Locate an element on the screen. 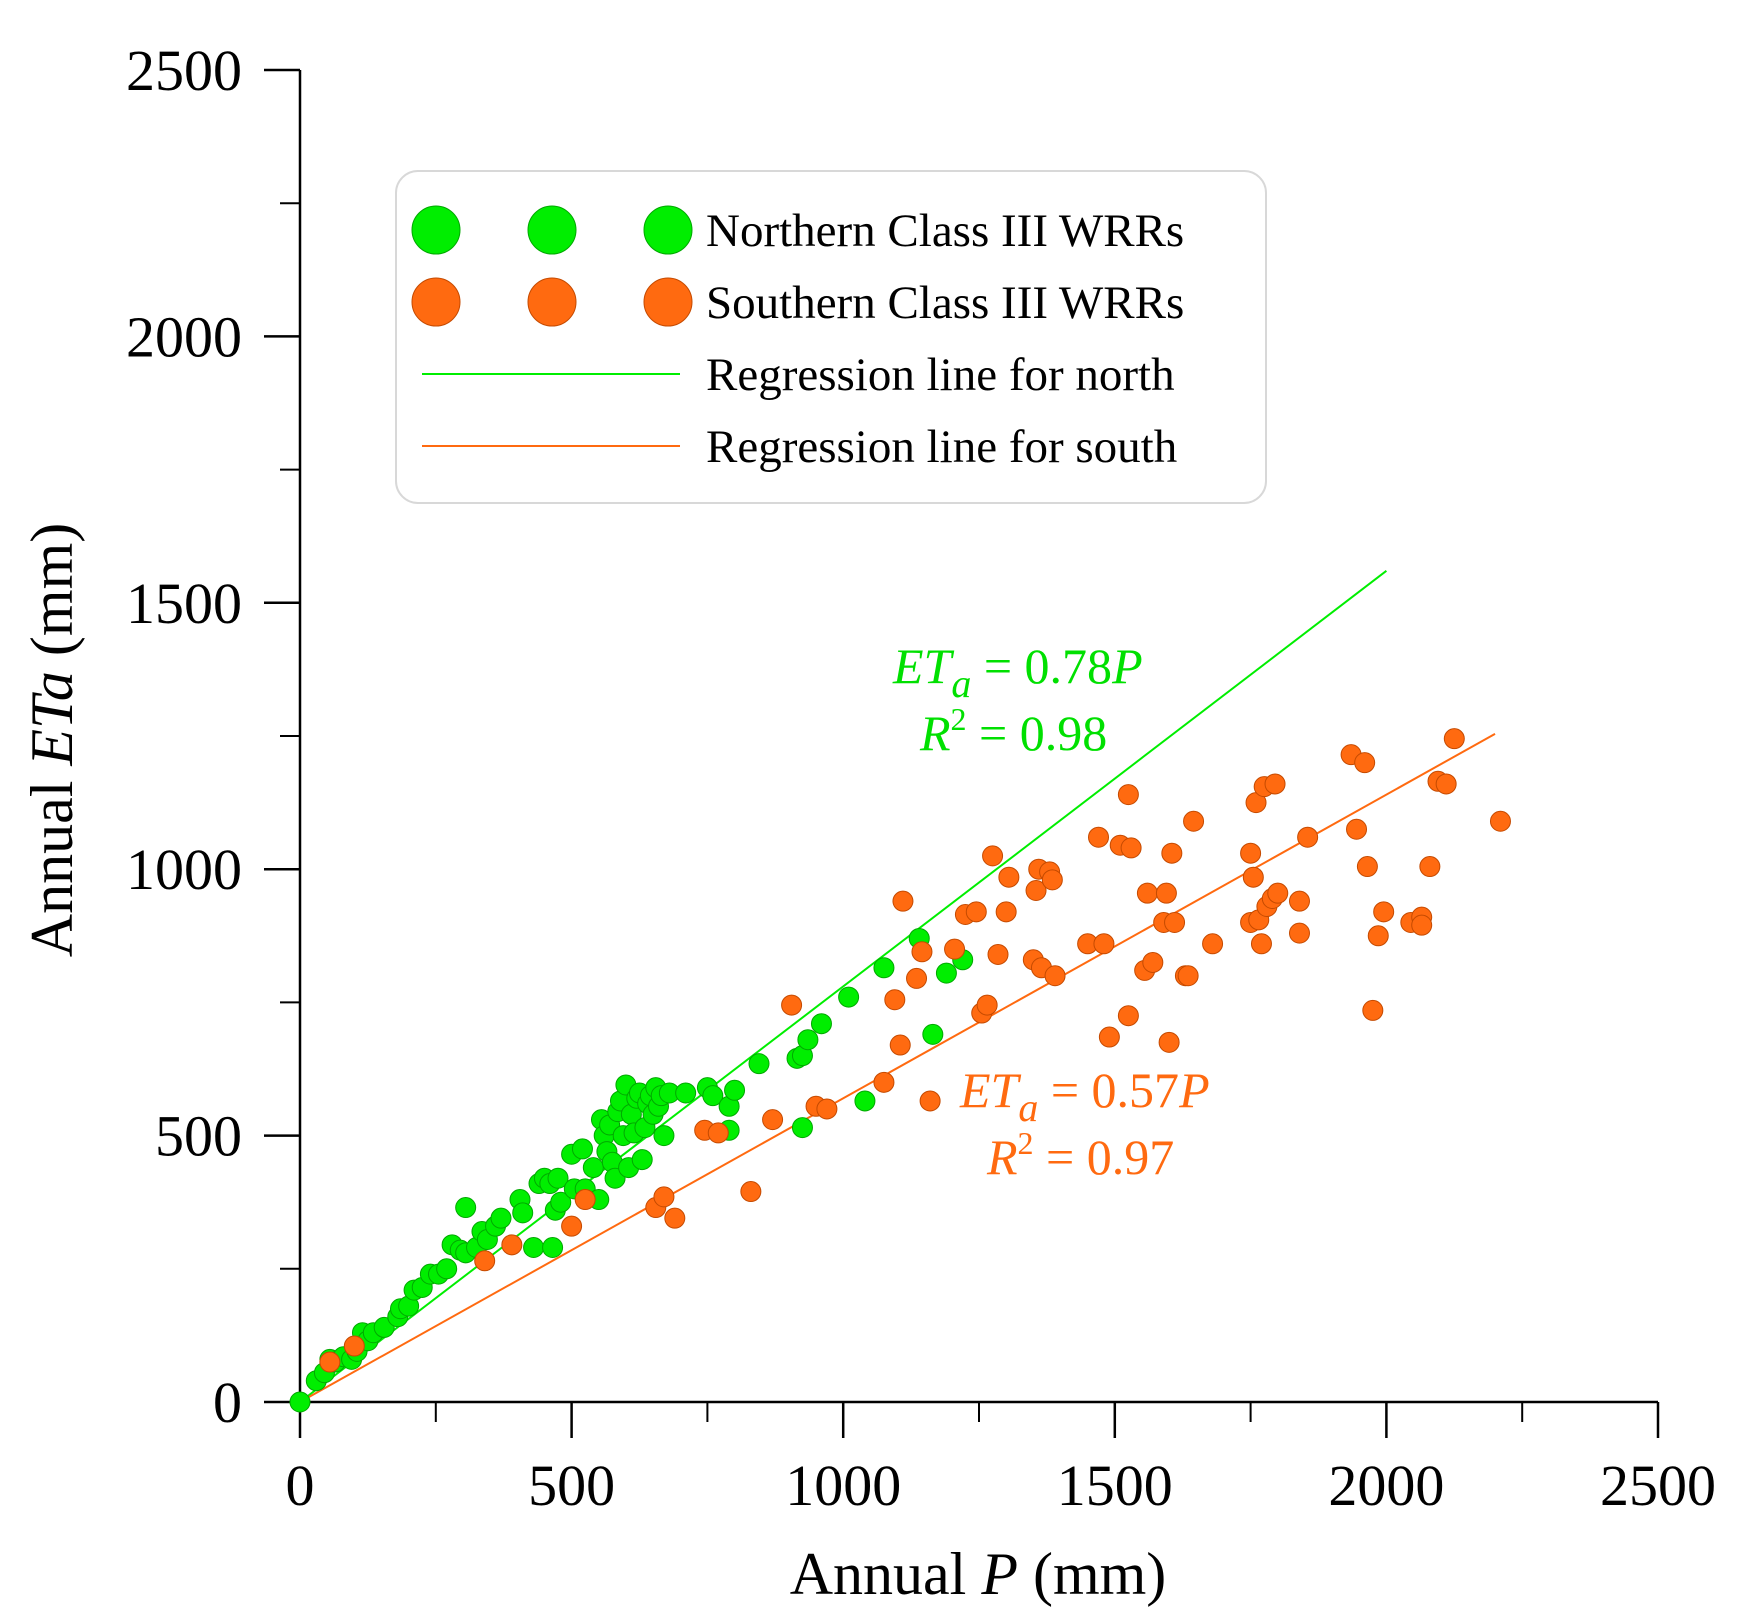 This screenshot has height=1619, width=1746. y-axis-title: Annual ETa (mm) is located at coordinates (52, 740).